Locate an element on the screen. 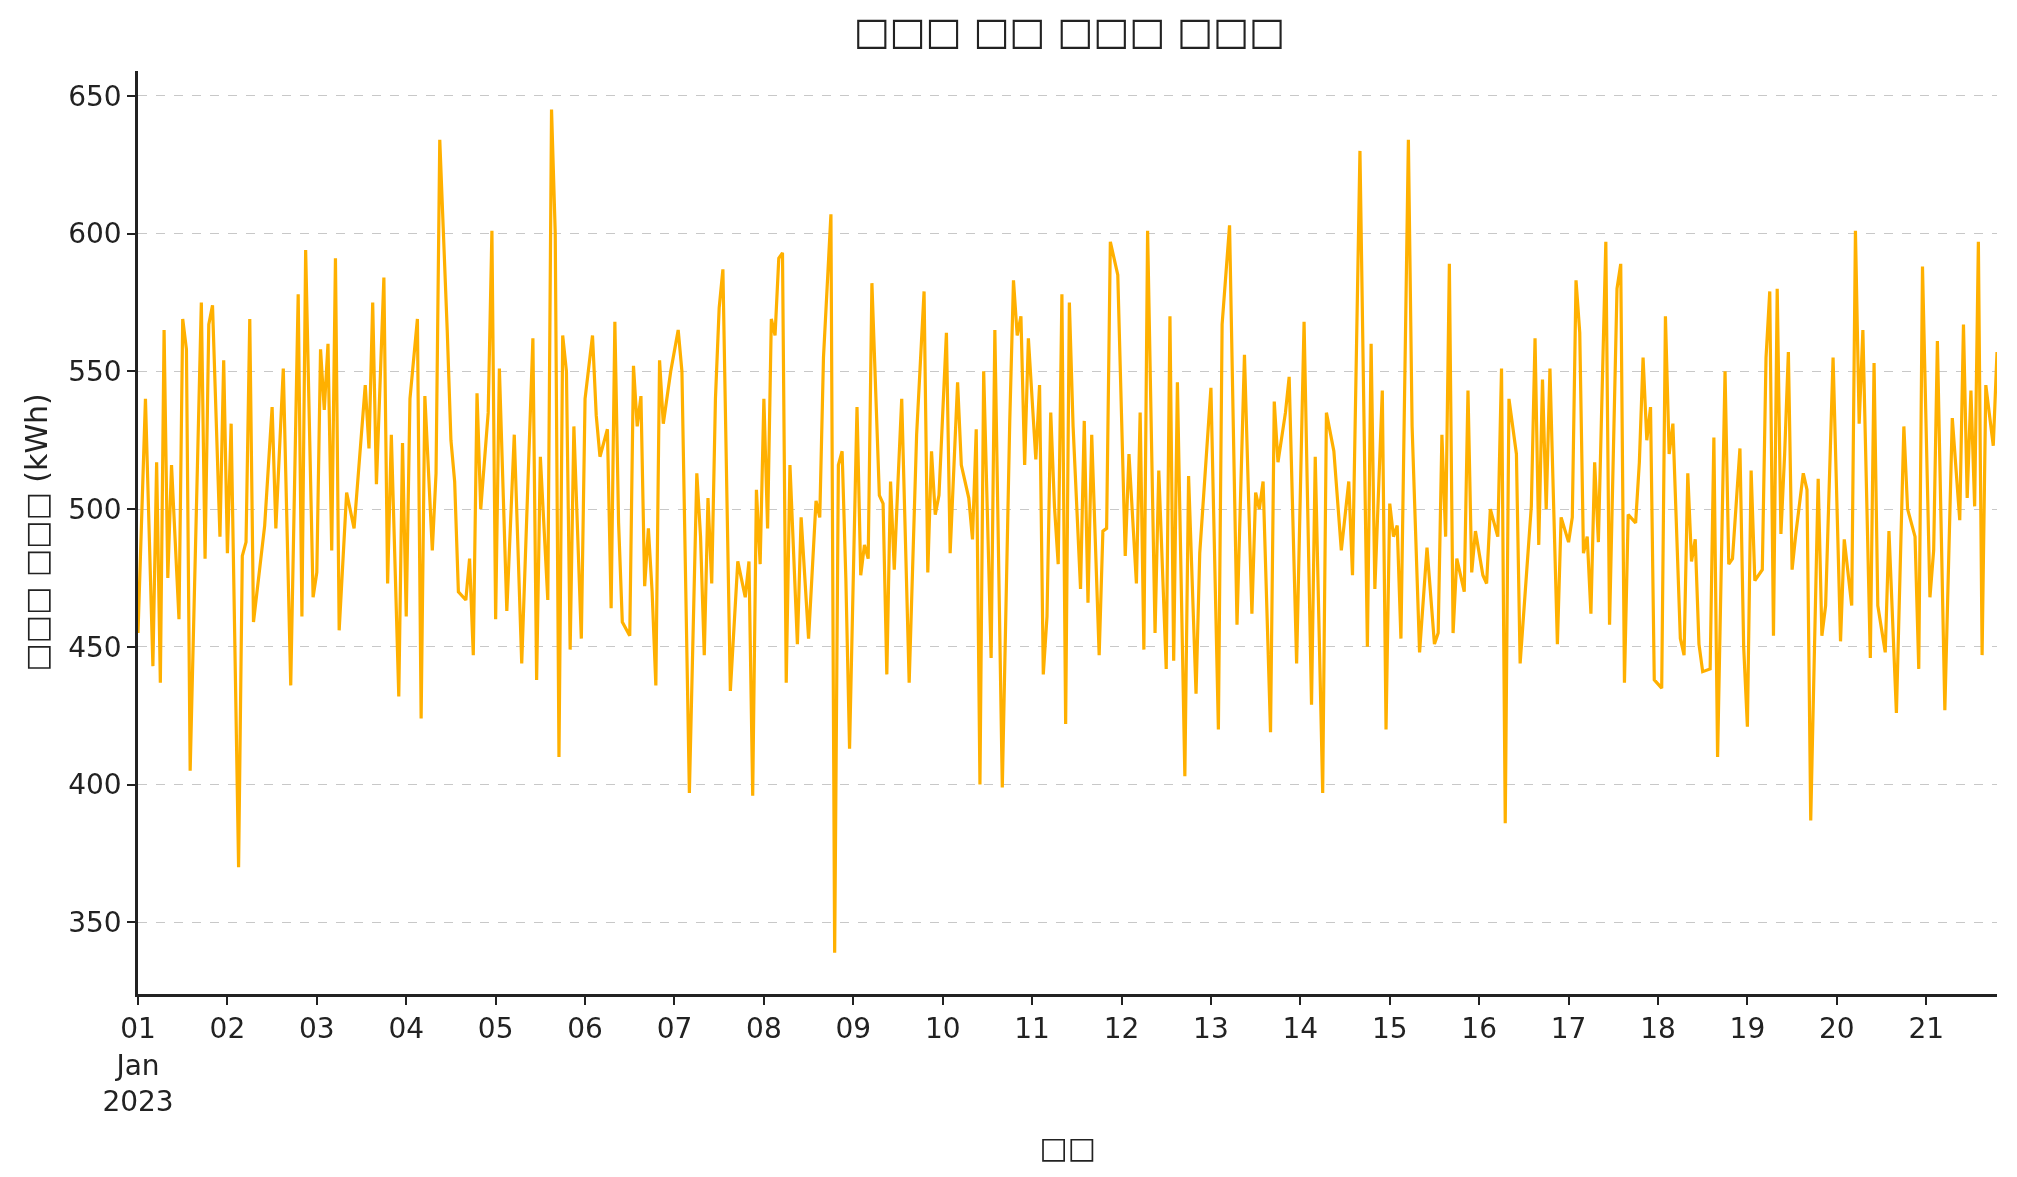 The height and width of the screenshot is (1177, 2017). x-tick-label: 21 is located at coordinates (1926, 1029).